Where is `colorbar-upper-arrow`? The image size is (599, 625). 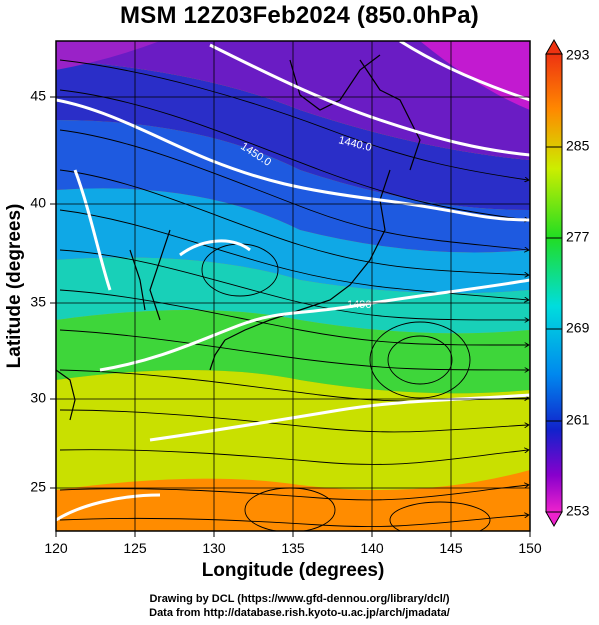 colorbar-upper-arrow is located at coordinates (554, 46).